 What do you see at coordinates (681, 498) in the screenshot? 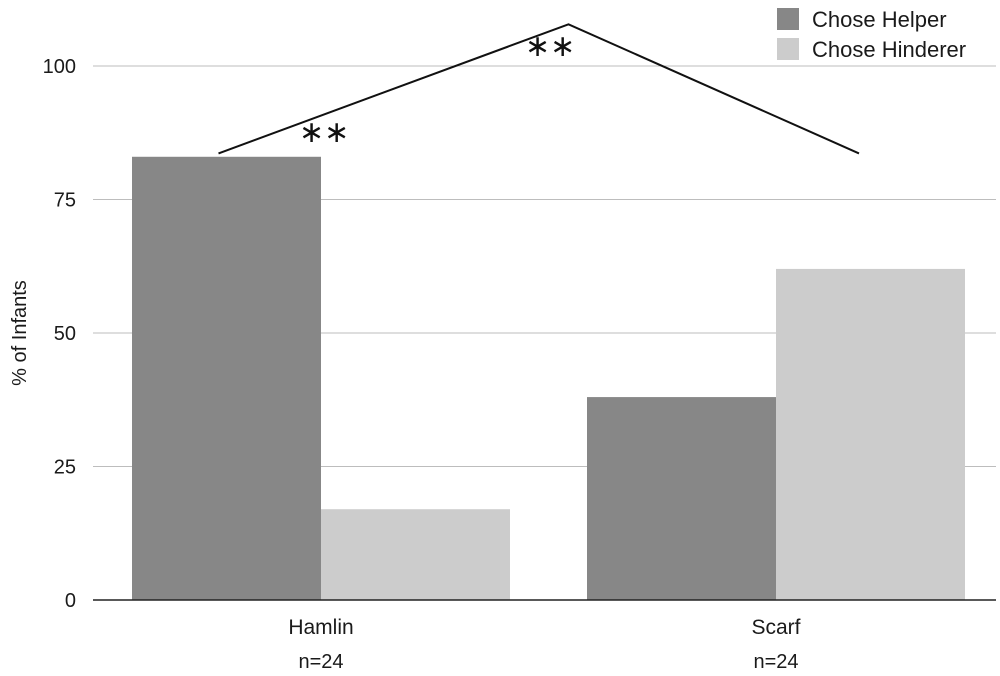
I see `bar-scarf-chose-helper` at bounding box center [681, 498].